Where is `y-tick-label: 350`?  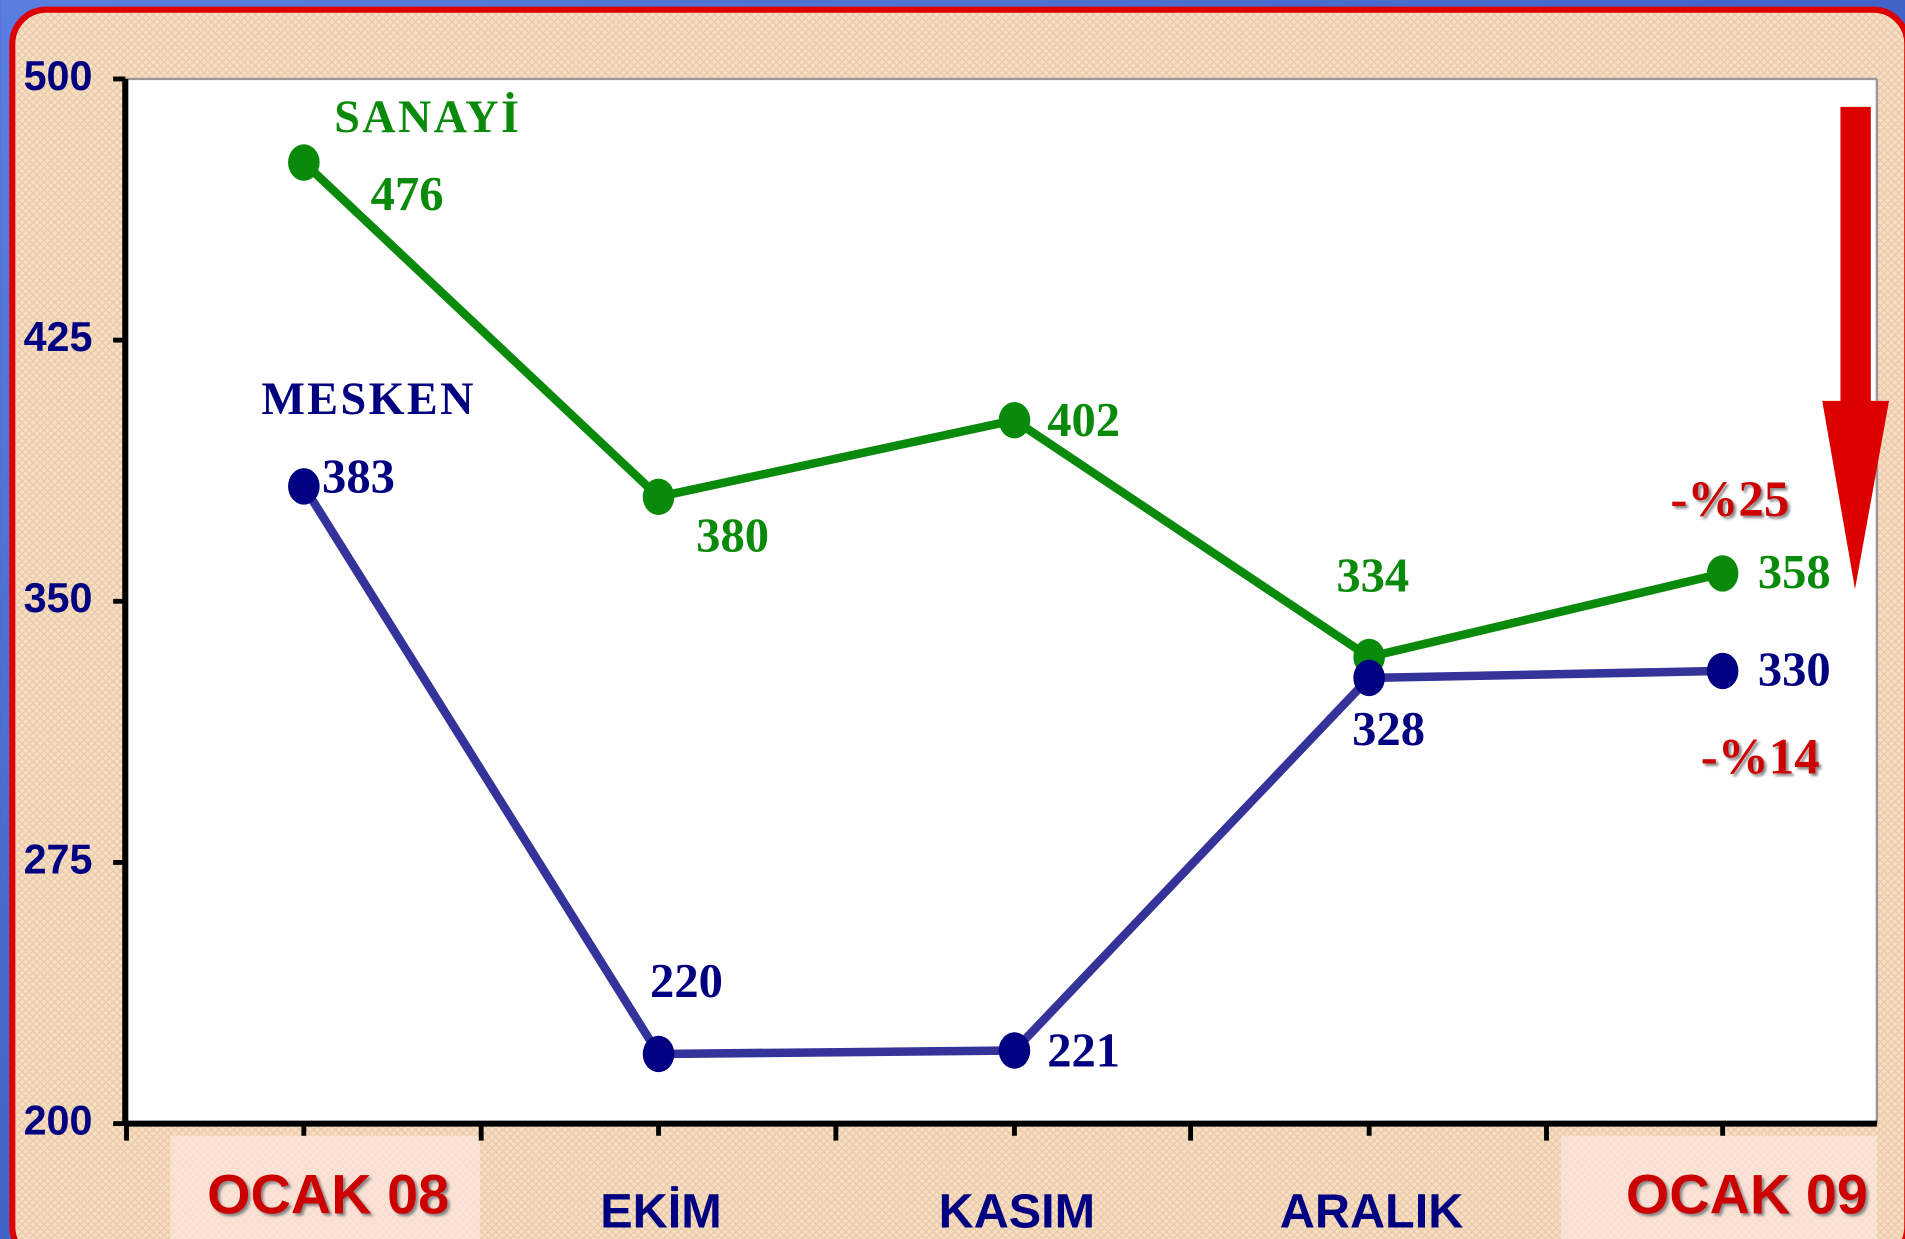
y-tick-label: 350 is located at coordinates (58, 598).